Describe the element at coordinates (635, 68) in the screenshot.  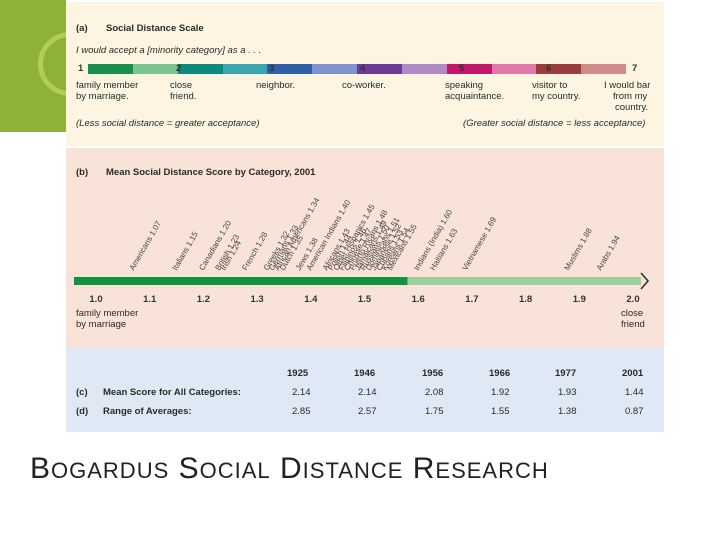
I see `scale-number-7: 7` at that location.